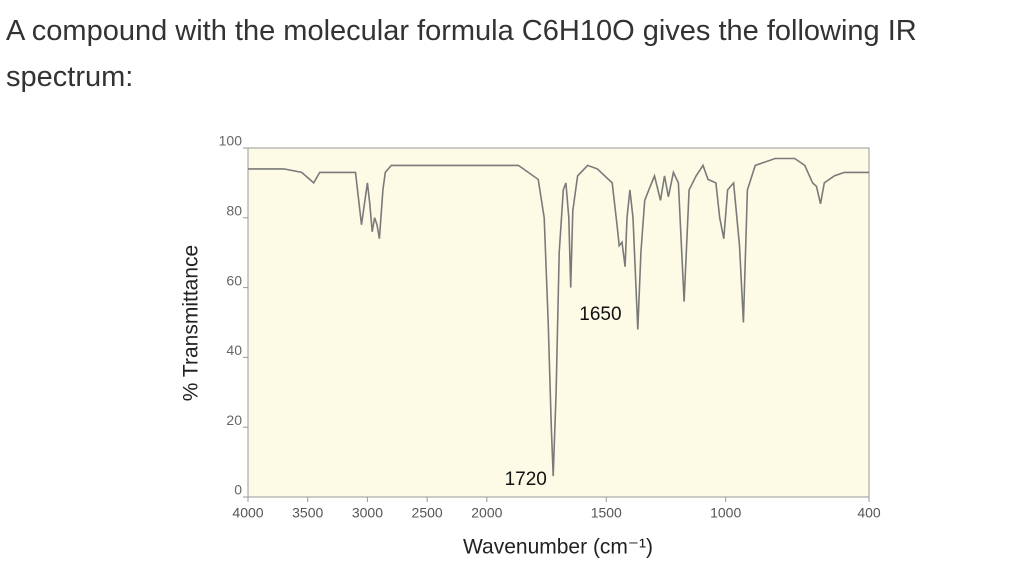 This screenshot has width=1026, height=570. Describe the element at coordinates (606, 513) in the screenshot. I see `x-tick-label: 1500` at that location.